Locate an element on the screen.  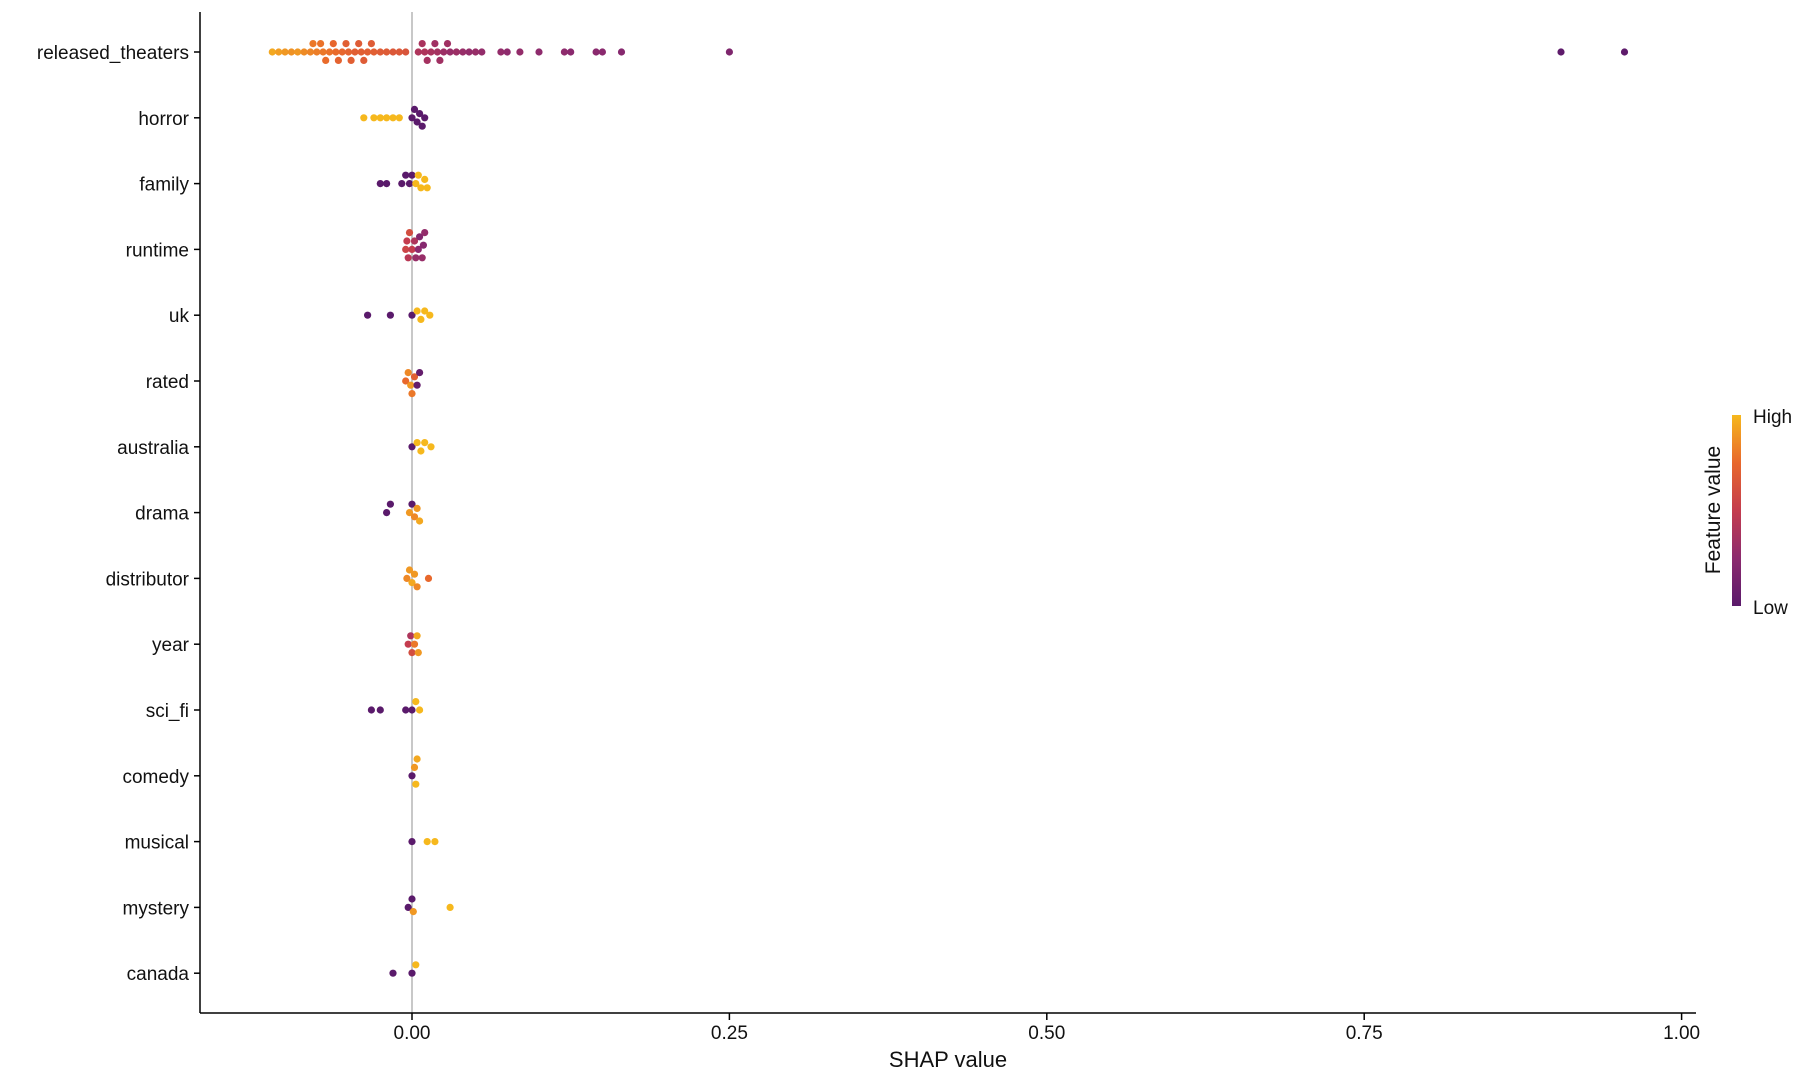
legend-low-label: Low is located at coordinates (1770, 608).